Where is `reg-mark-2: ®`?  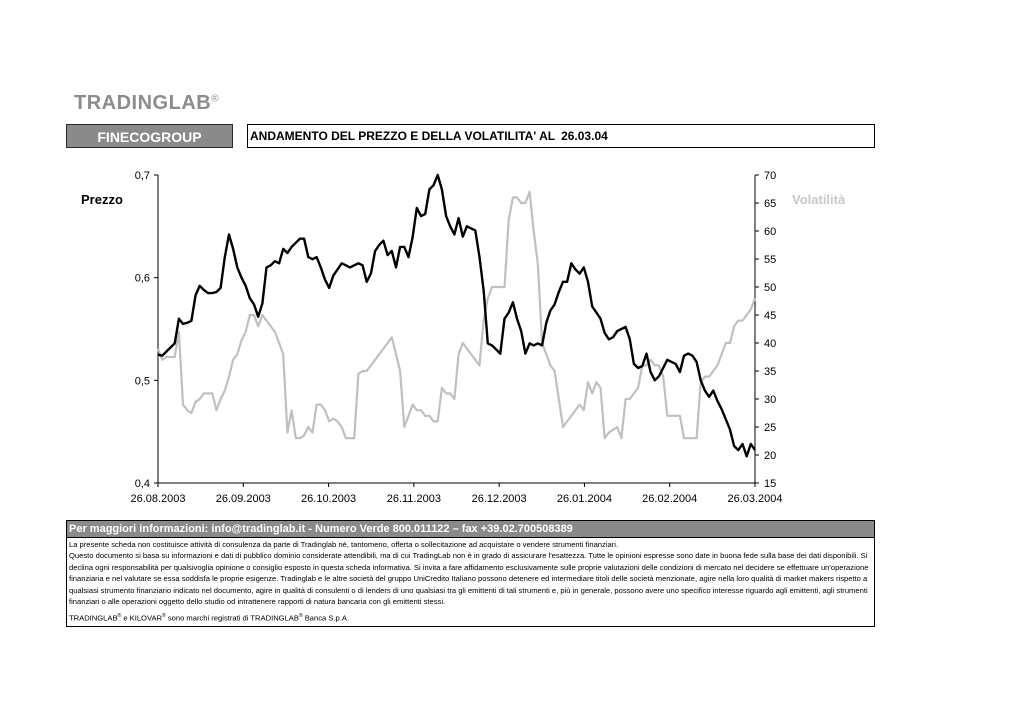
reg-mark-2: ® is located at coordinates (164, 616).